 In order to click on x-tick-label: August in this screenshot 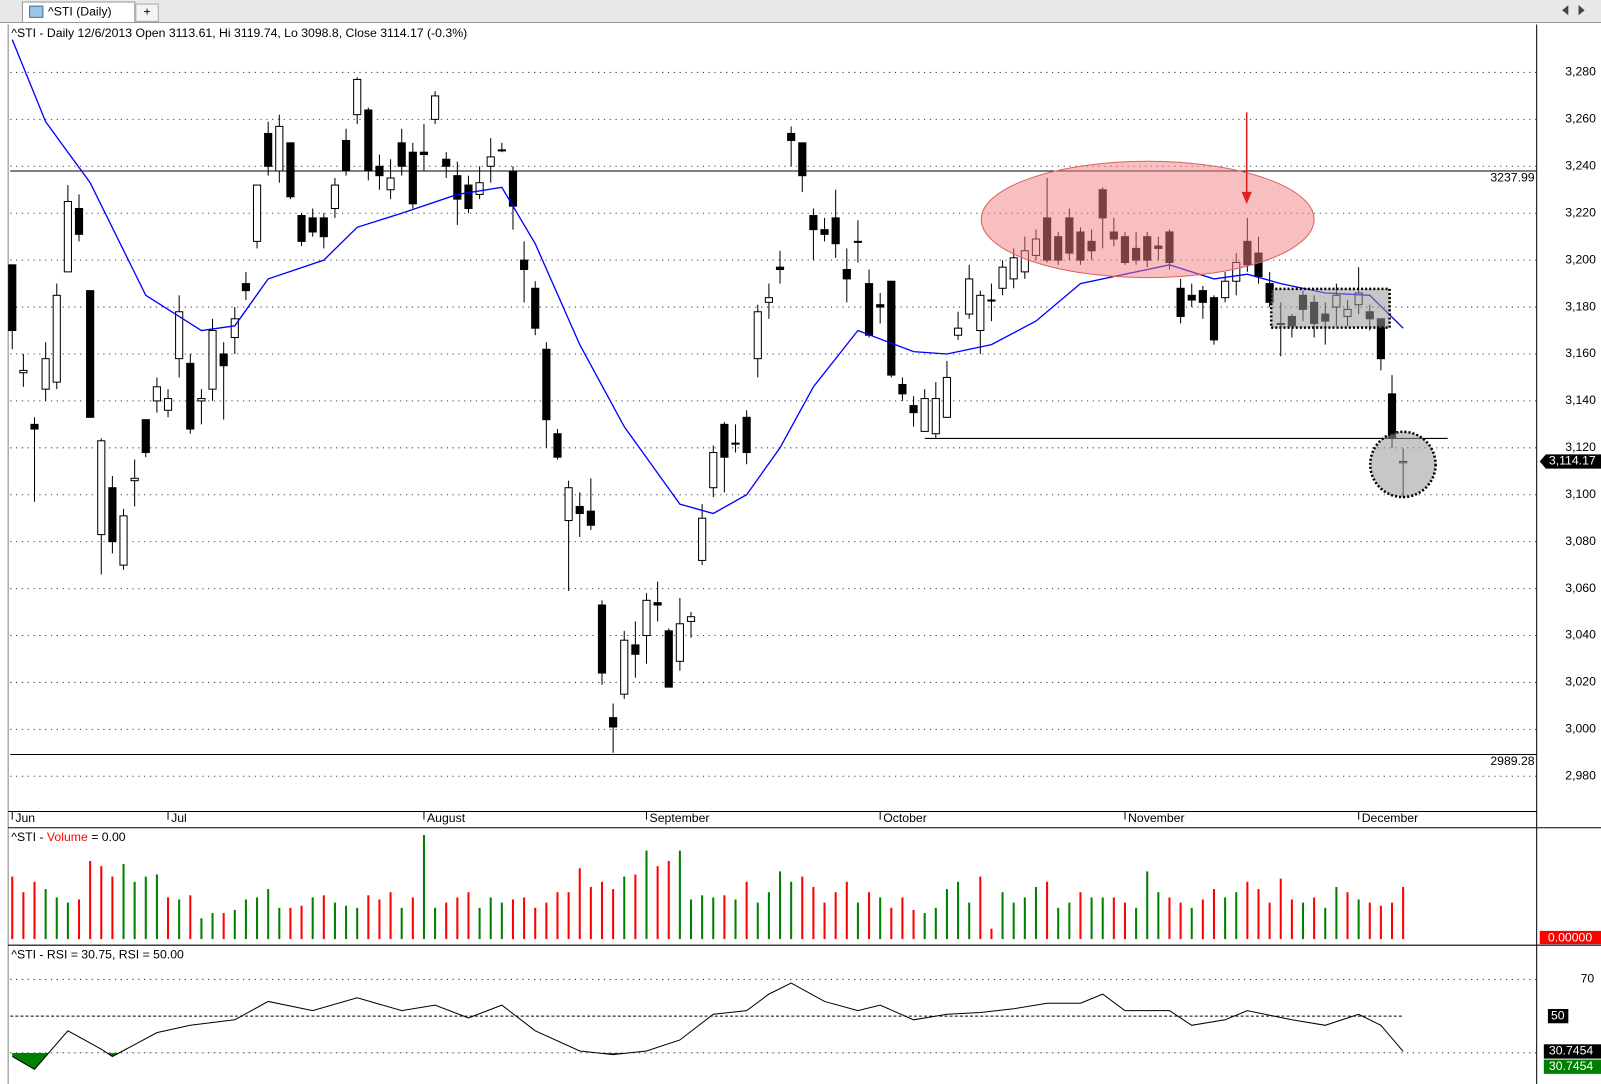, I will do `click(446, 818)`.